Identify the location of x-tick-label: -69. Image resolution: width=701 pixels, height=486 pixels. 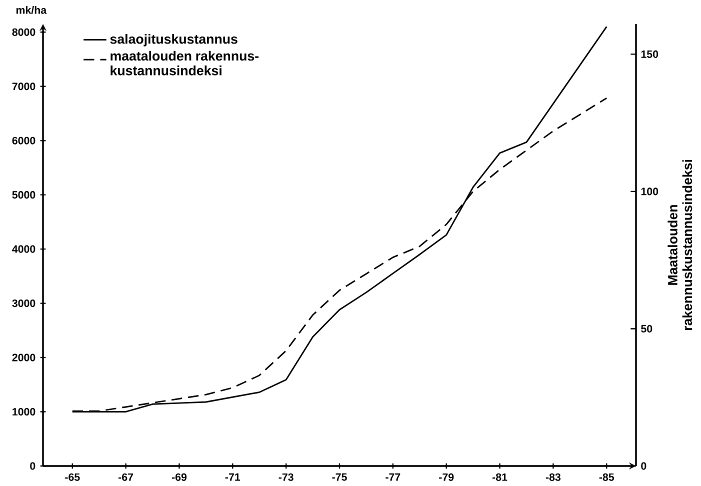
(179, 477).